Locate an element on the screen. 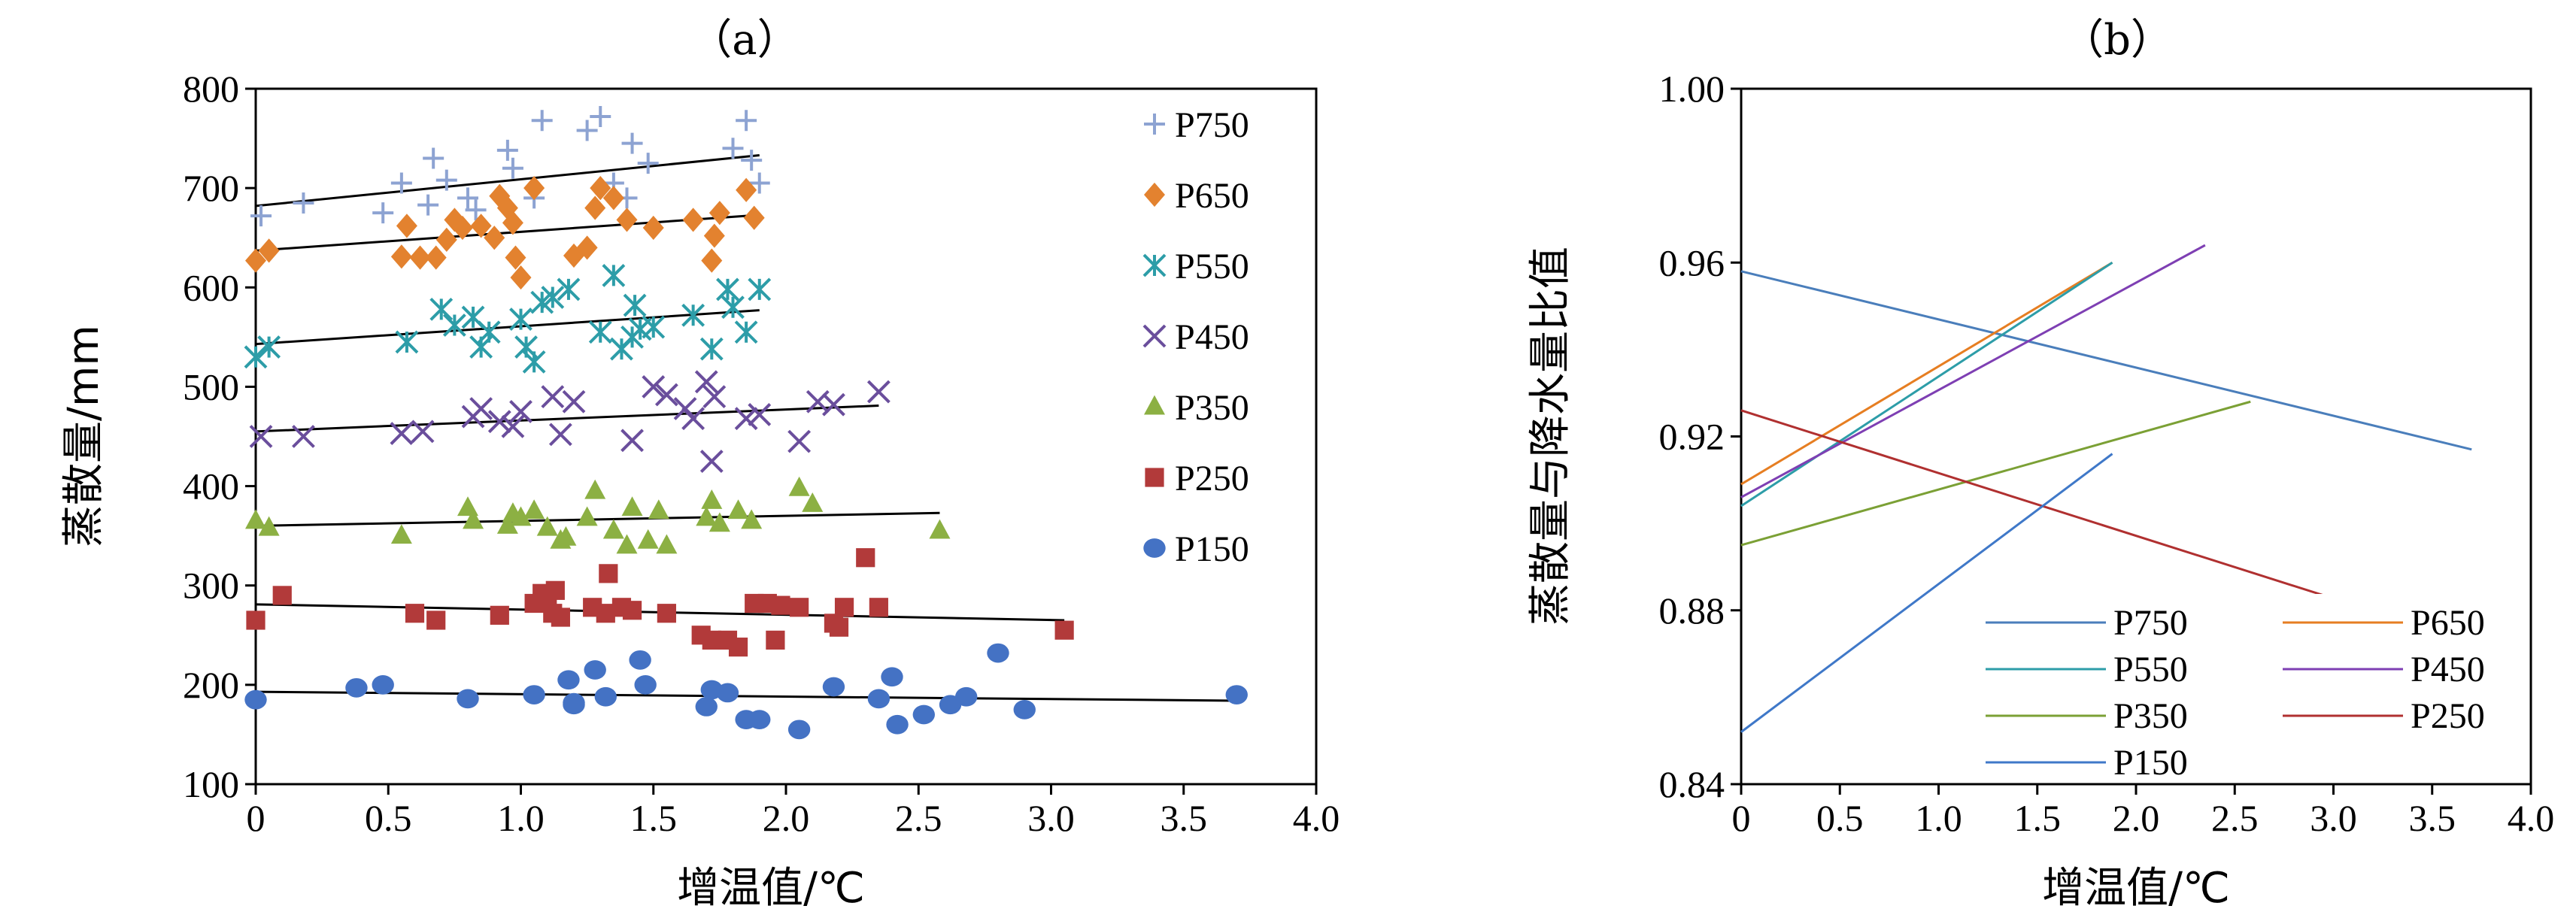 The height and width of the screenshot is (918, 2576). x-tick-label: 2.0 is located at coordinates (2136, 818).